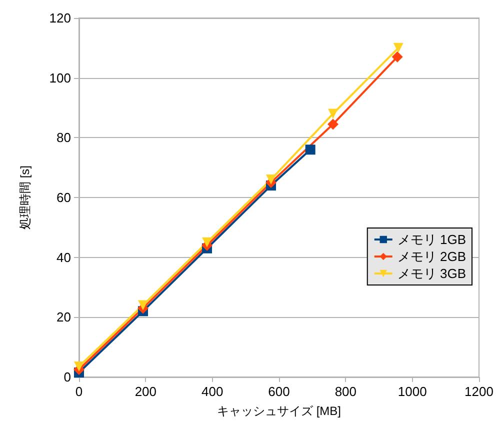 This screenshot has width=502, height=439. What do you see at coordinates (431, 256) in the screenshot?
I see `legend-label: メモリ 2GB` at bounding box center [431, 256].